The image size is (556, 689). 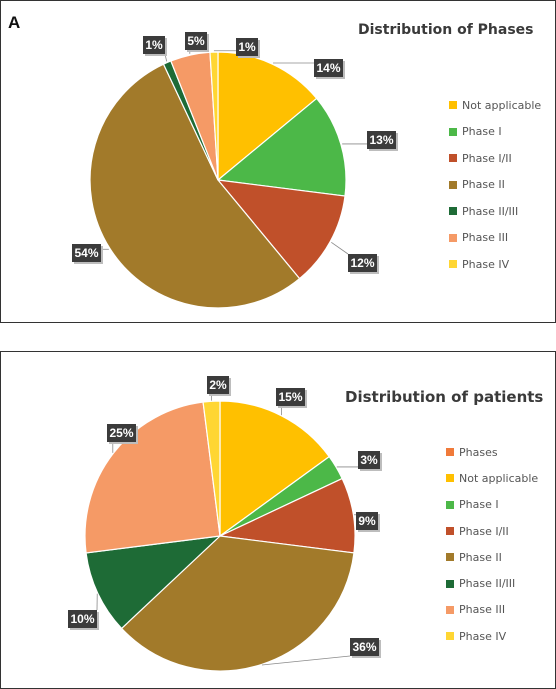 What do you see at coordinates (152, 477) in the screenshot?
I see `pie-slice-phase-iii` at bounding box center [152, 477].